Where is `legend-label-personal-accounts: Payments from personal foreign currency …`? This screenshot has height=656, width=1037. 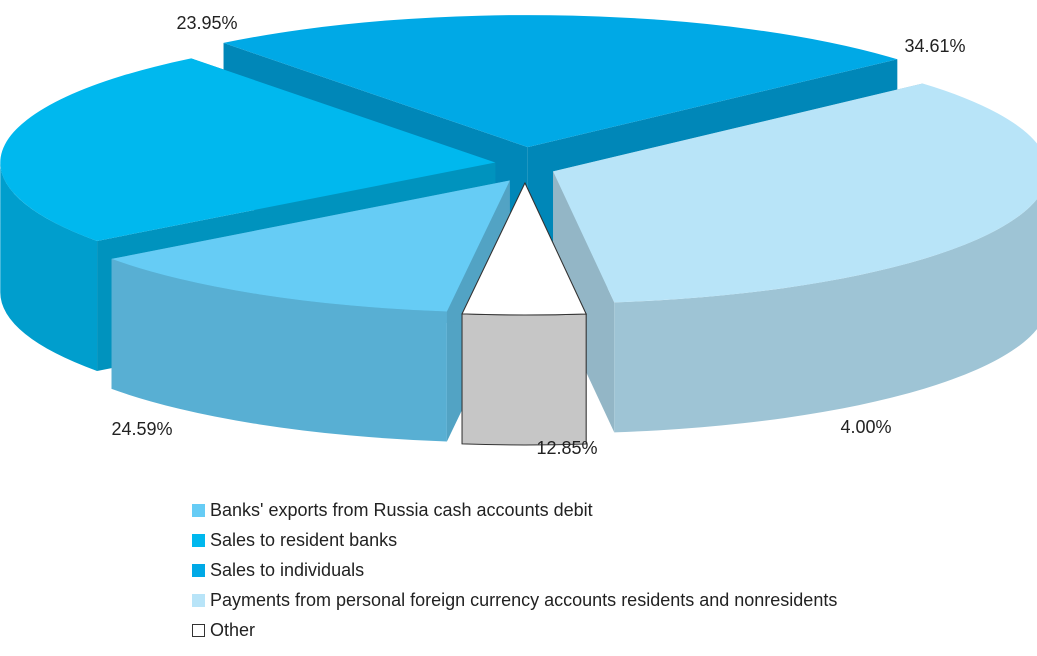 legend-label-personal-accounts: Payments from personal foreign currency … is located at coordinates (524, 599).